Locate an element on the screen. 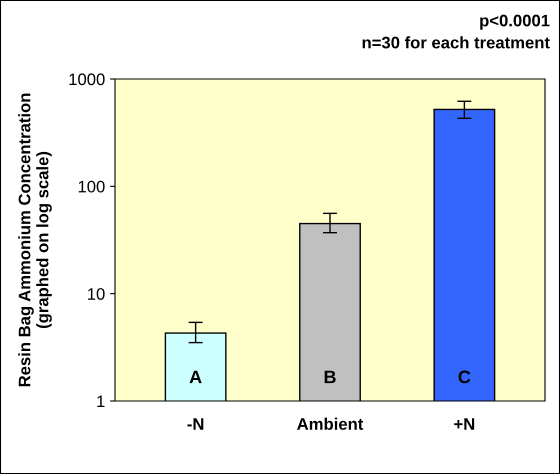  y-tick-label: 100 is located at coordinates (91, 186).